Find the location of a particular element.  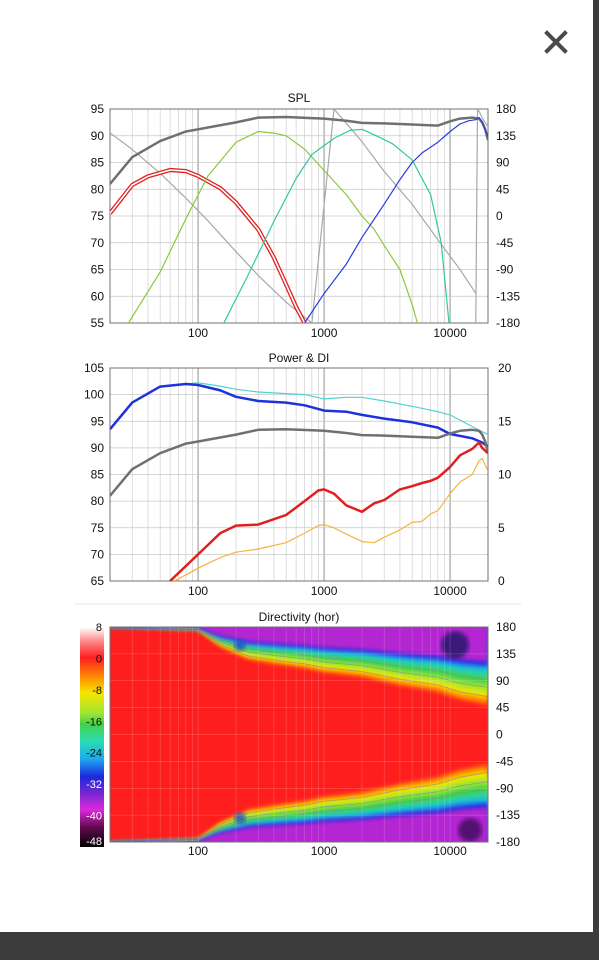

y-left-tick-label: 105 is located at coordinates (94, 368).